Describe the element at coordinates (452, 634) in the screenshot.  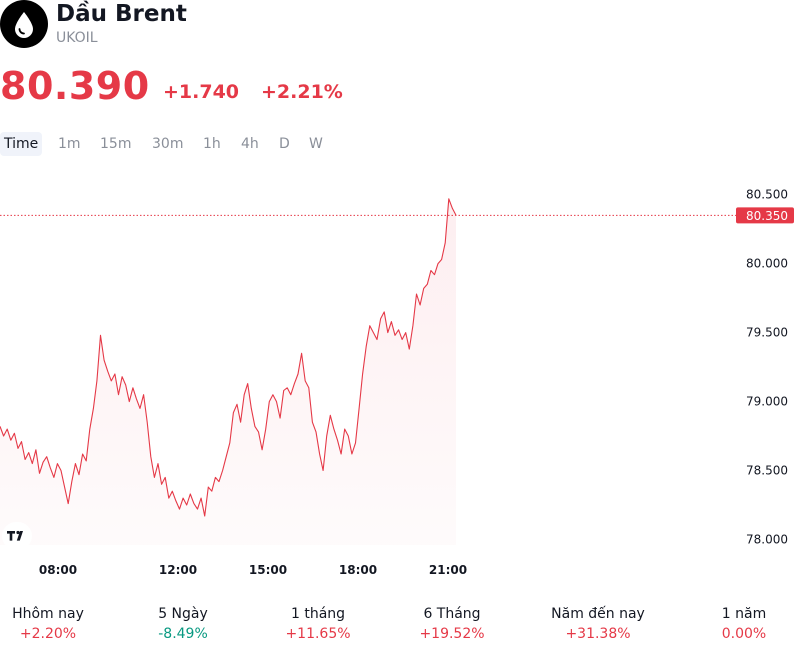
I see `perf-value: +19.52%` at that location.